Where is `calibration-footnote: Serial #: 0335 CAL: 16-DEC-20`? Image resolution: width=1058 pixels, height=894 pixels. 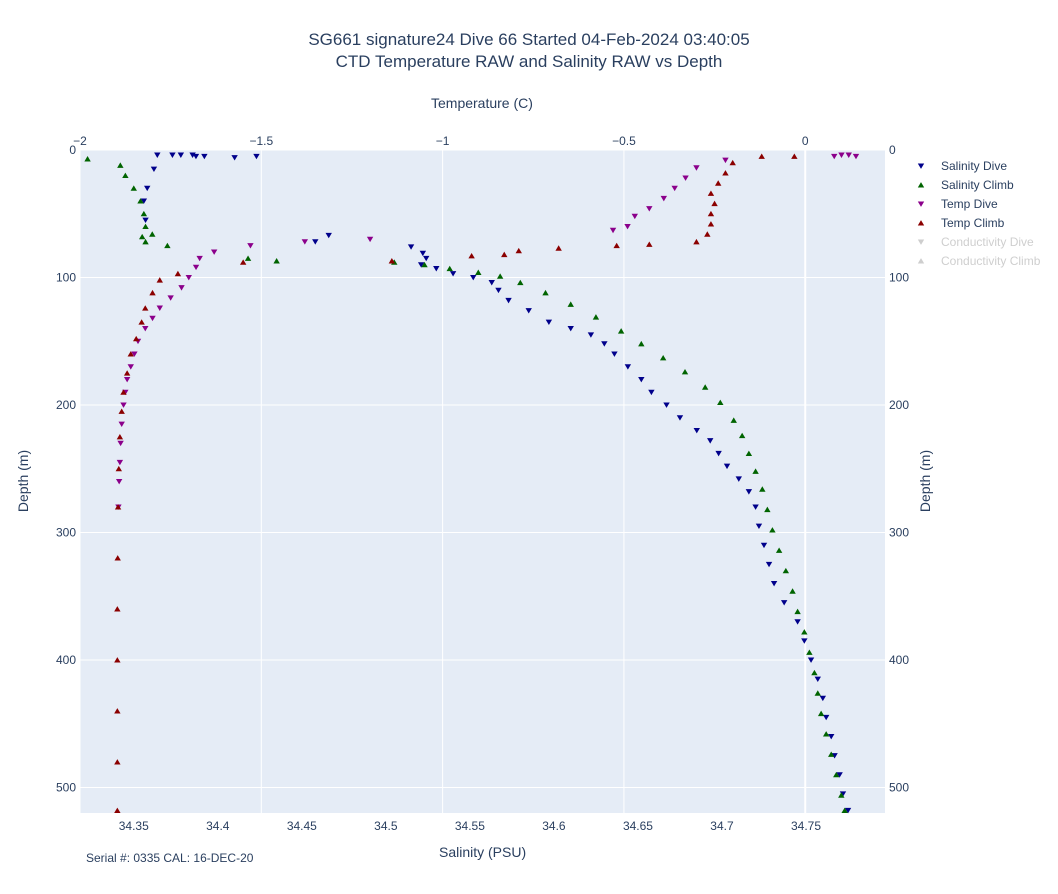
calibration-footnote: Serial #: 0335 CAL: 16-DEC-20 is located at coordinates (170, 858).